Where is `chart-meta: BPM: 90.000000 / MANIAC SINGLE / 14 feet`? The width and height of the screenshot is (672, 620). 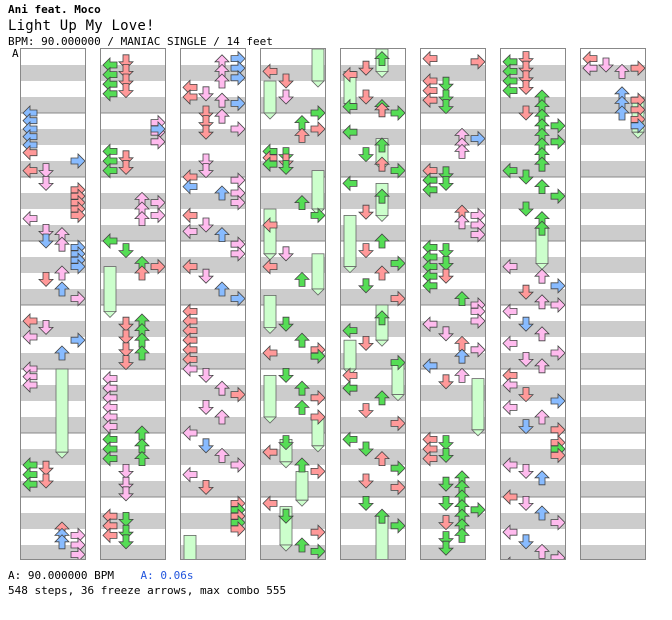
chart-meta: BPM: 90.000000 / MANIAC SINGLE / 14 feet is located at coordinates (140, 41).